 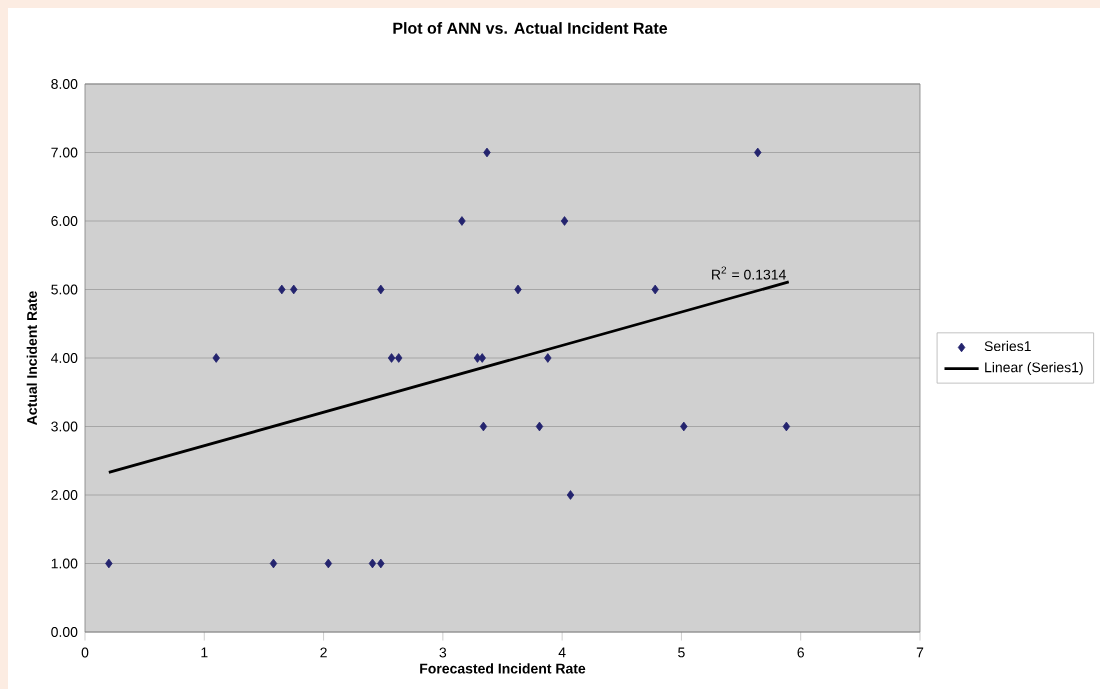 I want to click on x-tick-label: 1, so click(x=204, y=652).